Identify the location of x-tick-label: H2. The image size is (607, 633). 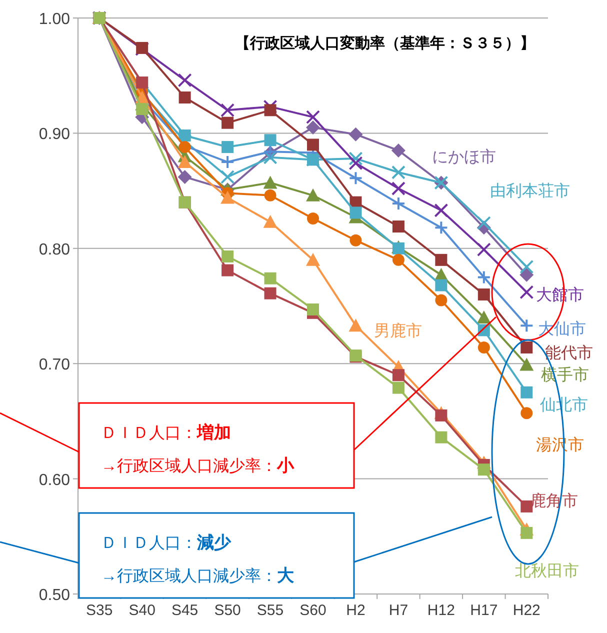
(356, 610).